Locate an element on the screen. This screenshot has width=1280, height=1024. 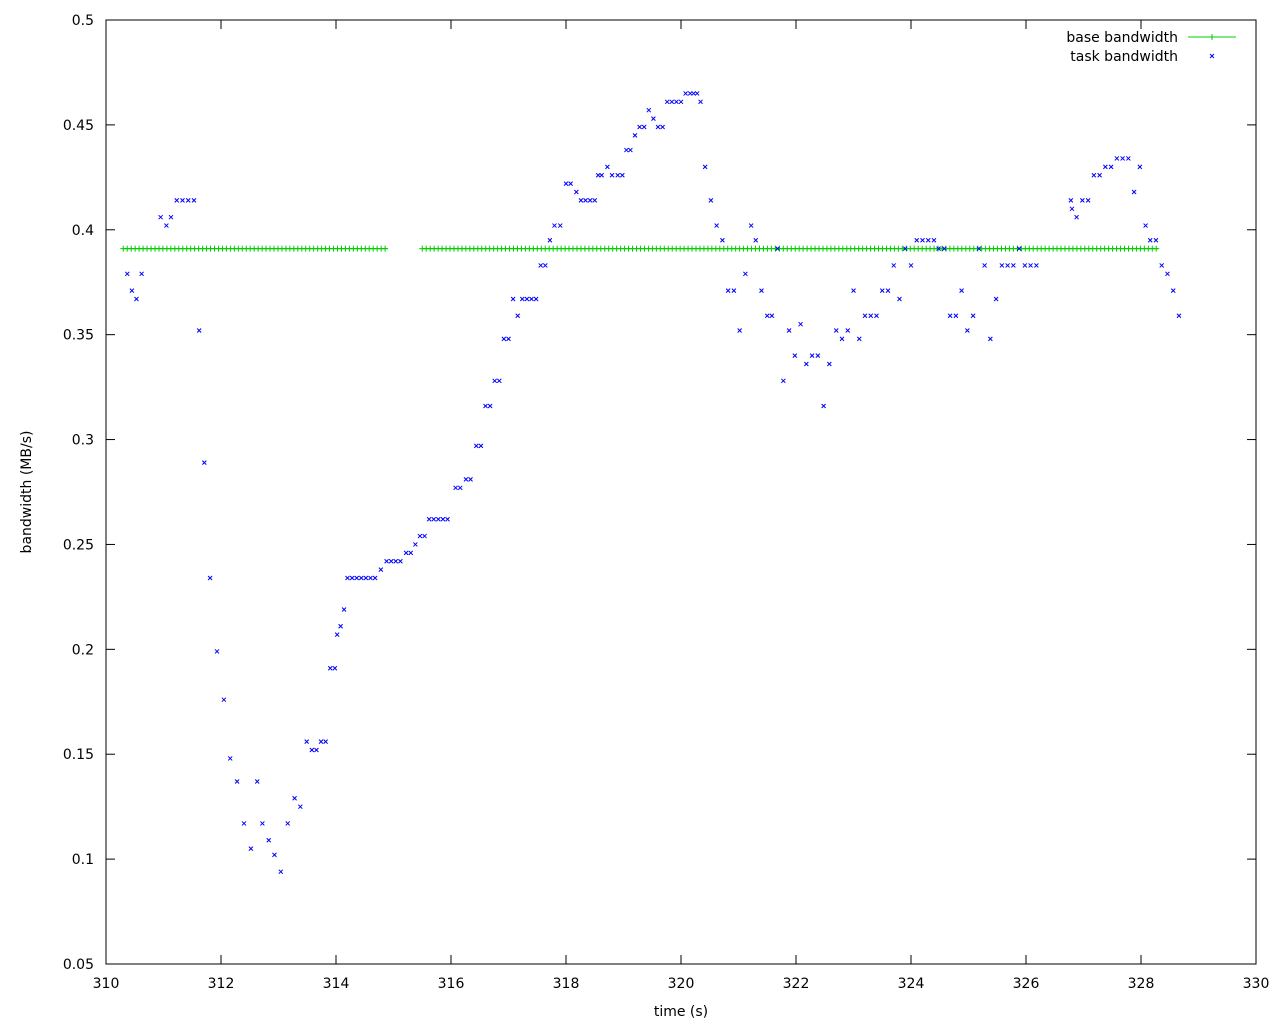
x-tick-label: 312 is located at coordinates (221, 984).